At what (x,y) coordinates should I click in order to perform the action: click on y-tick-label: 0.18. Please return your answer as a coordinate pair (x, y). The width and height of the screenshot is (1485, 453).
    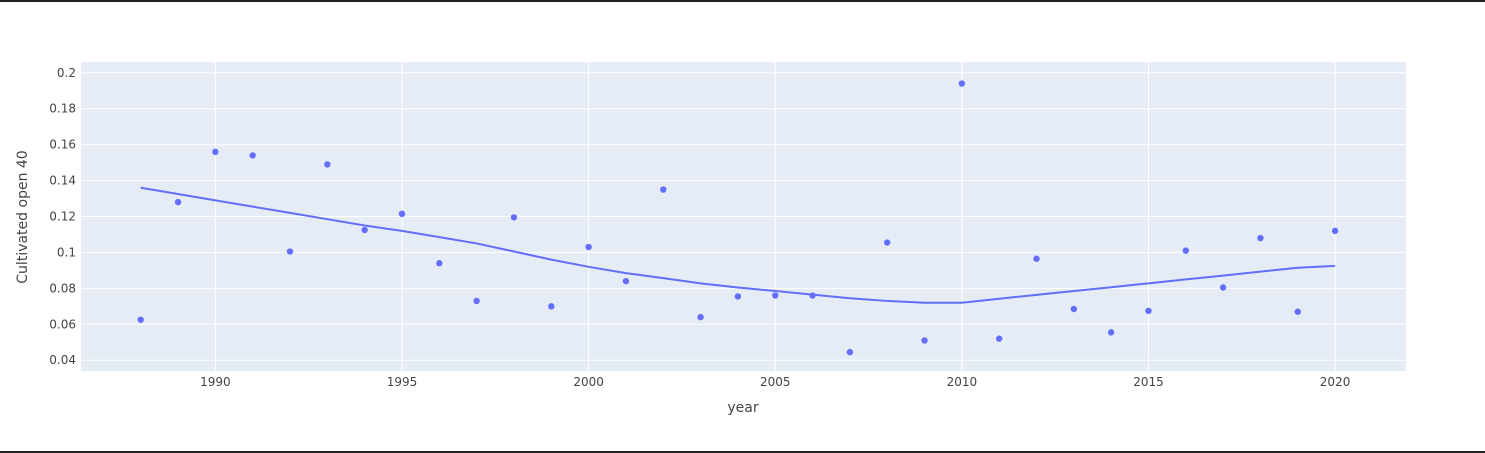
    Looking at the image, I should click on (62, 109).